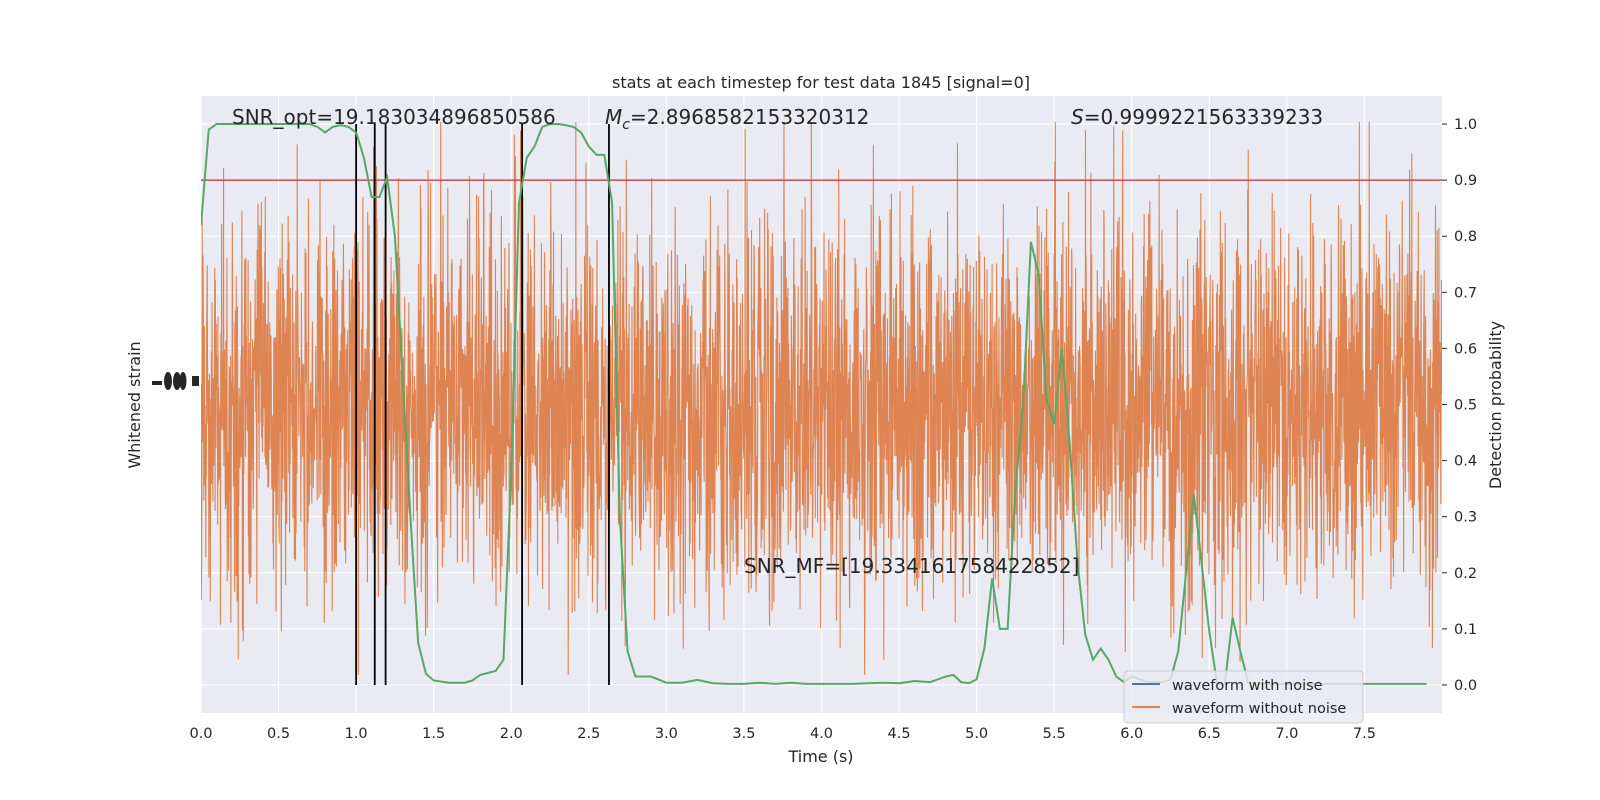 The image size is (1600, 800). Describe the element at coordinates (200, 734) in the screenshot. I see `x-tick-label: 0.0` at that location.